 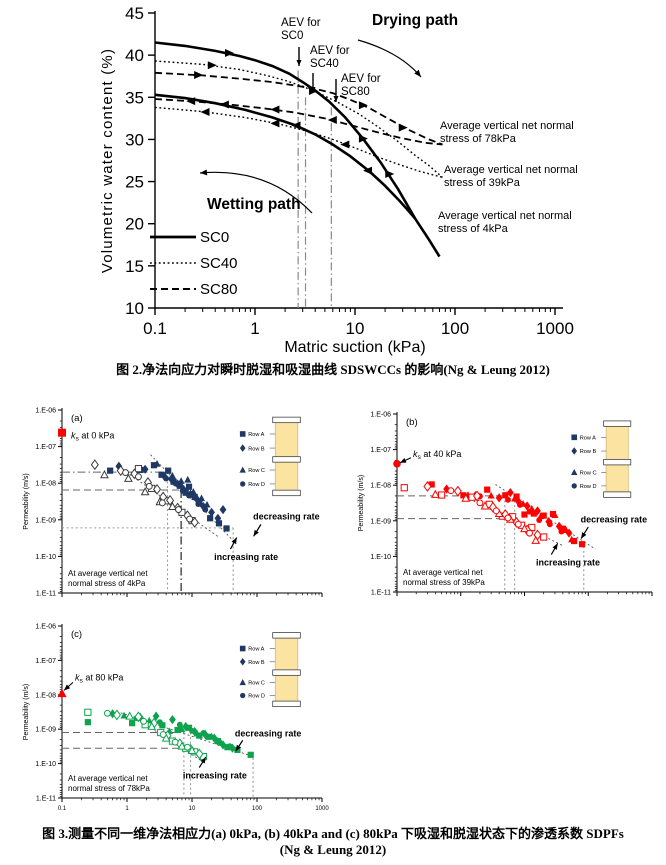 What do you see at coordinates (412, 422) in the screenshot?
I see `fig3b-panel-label: (b)` at bounding box center [412, 422].